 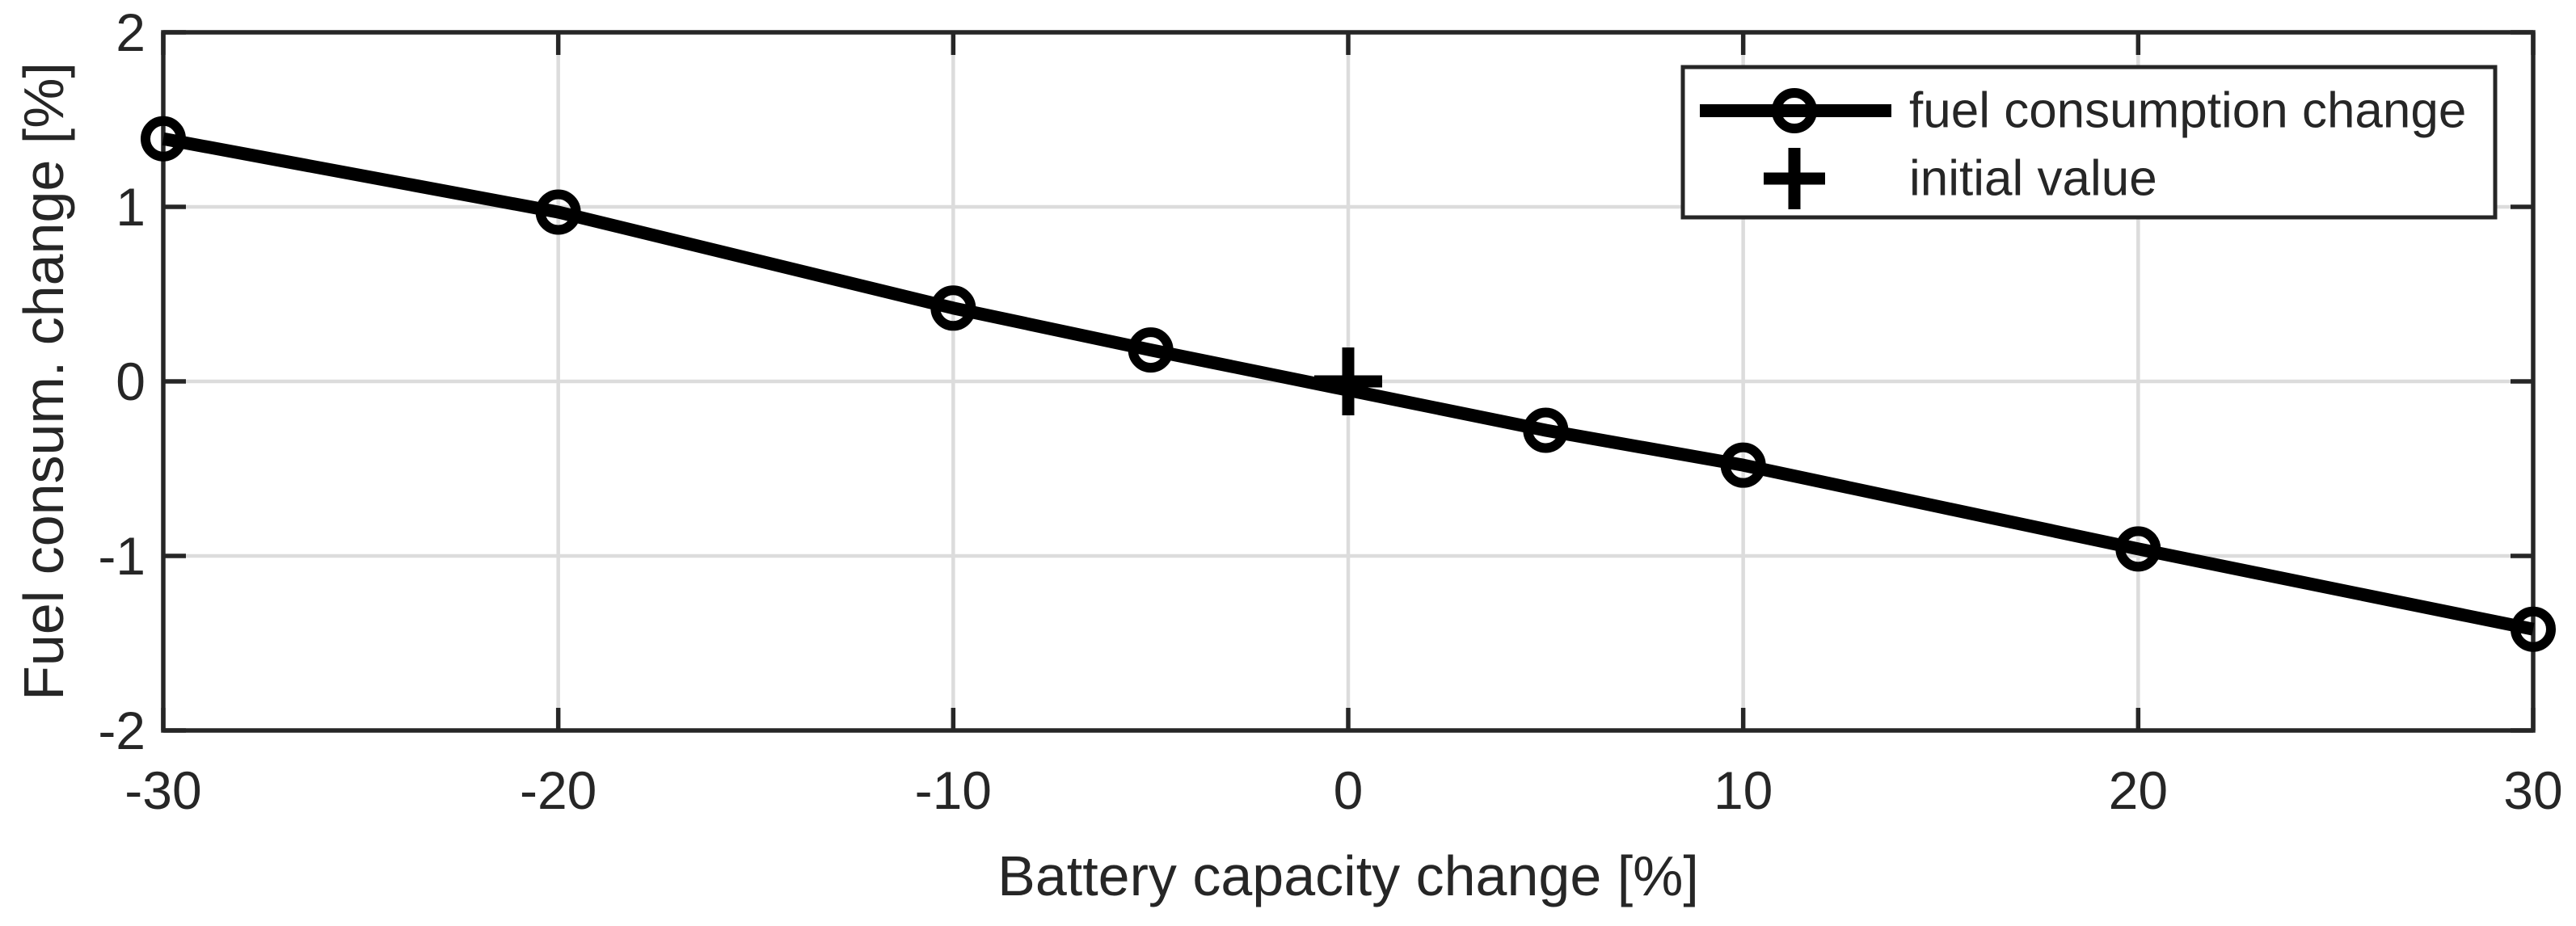 I want to click on x-tick-label: 20, so click(x=2138, y=790).